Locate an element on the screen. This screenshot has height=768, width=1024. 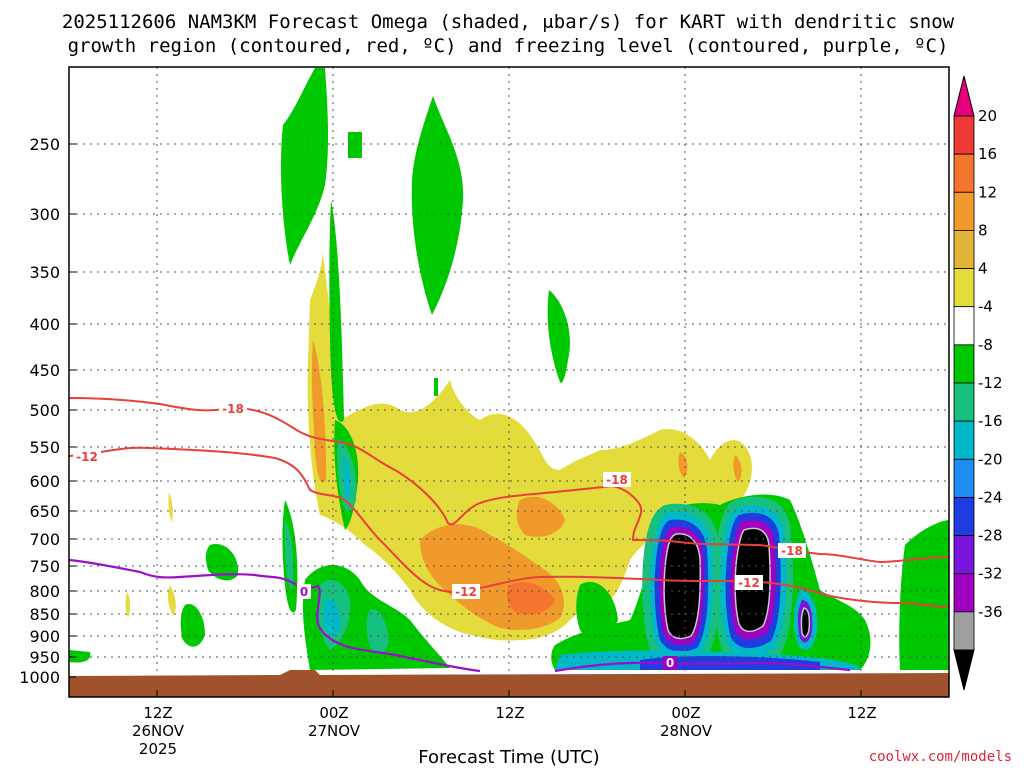
y-tick-label: 700 is located at coordinates (44, 539).